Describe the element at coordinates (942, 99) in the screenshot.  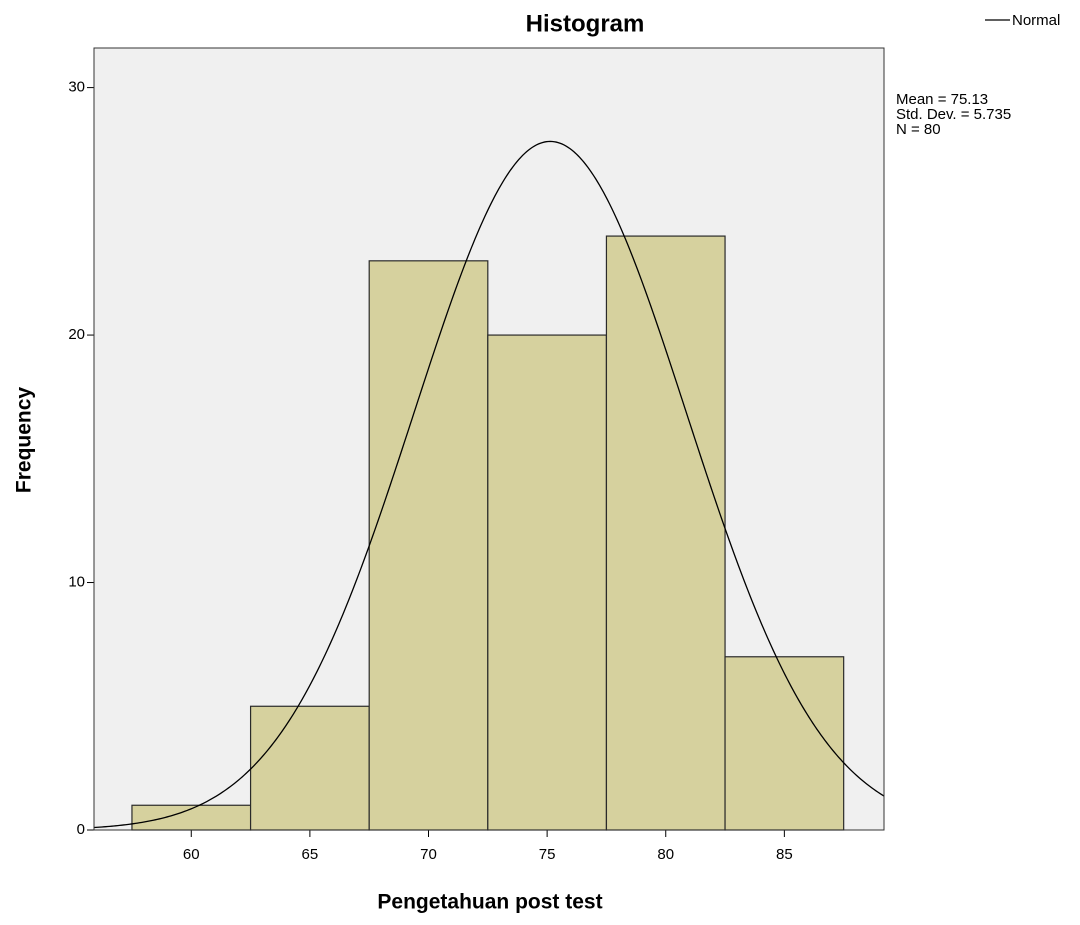
I see `stats-label: Mean = 75.13` at that location.